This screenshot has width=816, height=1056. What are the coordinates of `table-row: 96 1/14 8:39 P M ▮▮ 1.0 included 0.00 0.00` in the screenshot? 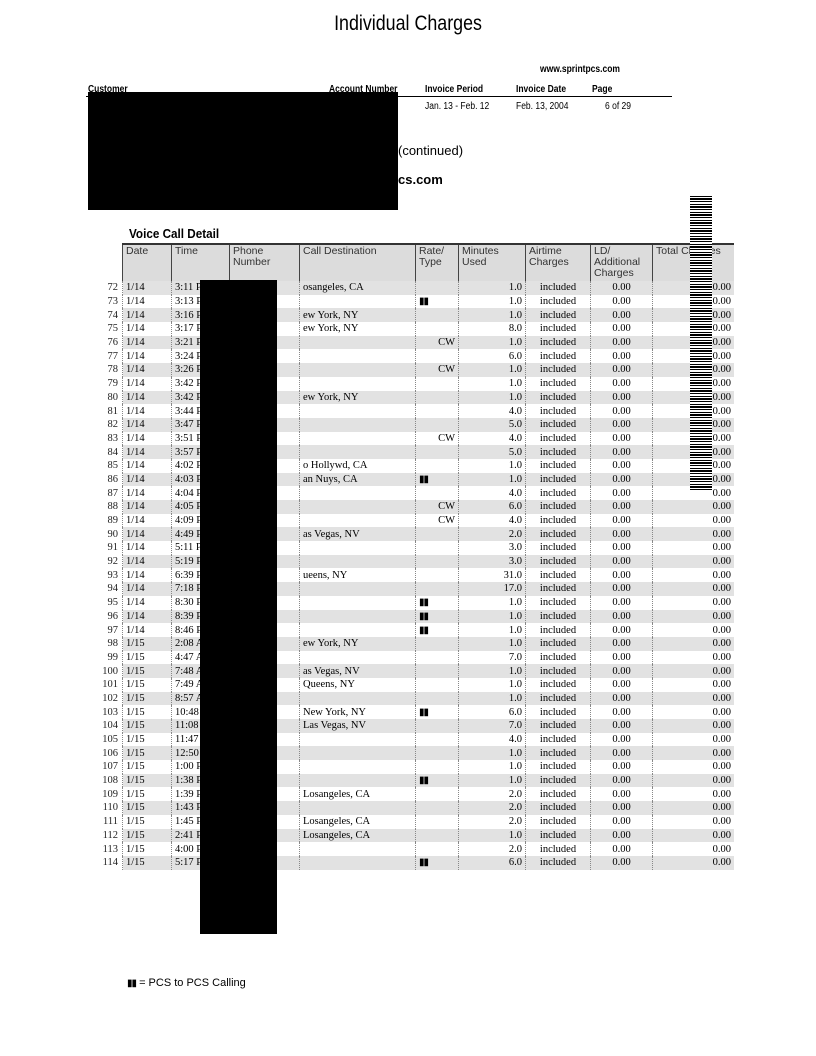 It's located at (410, 616).